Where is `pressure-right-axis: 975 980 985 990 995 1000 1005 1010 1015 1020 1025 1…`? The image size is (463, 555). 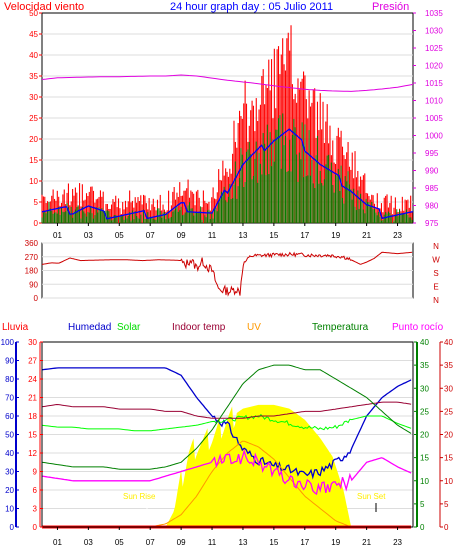
pressure-right-axis: 975 980 985 990 995 1000 1005 1010 1015 1020 1025 1… is located at coordinates (428, 118).